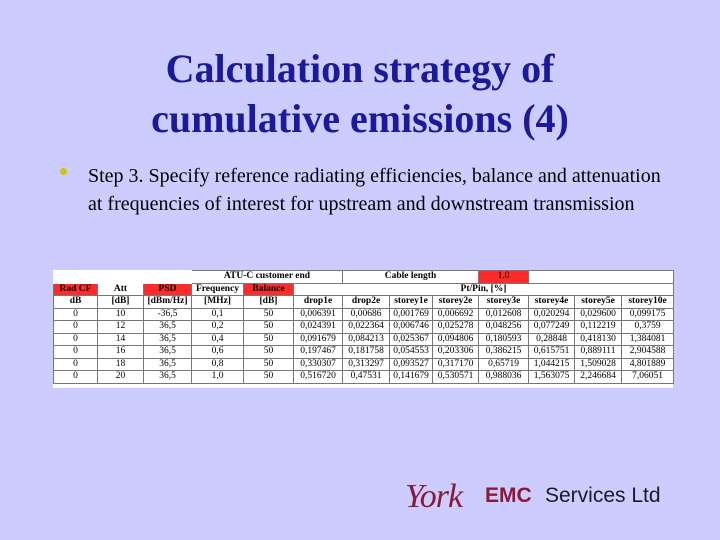  Describe the element at coordinates (217, 364) in the screenshot. I see `table-cell: 0,8` at that location.